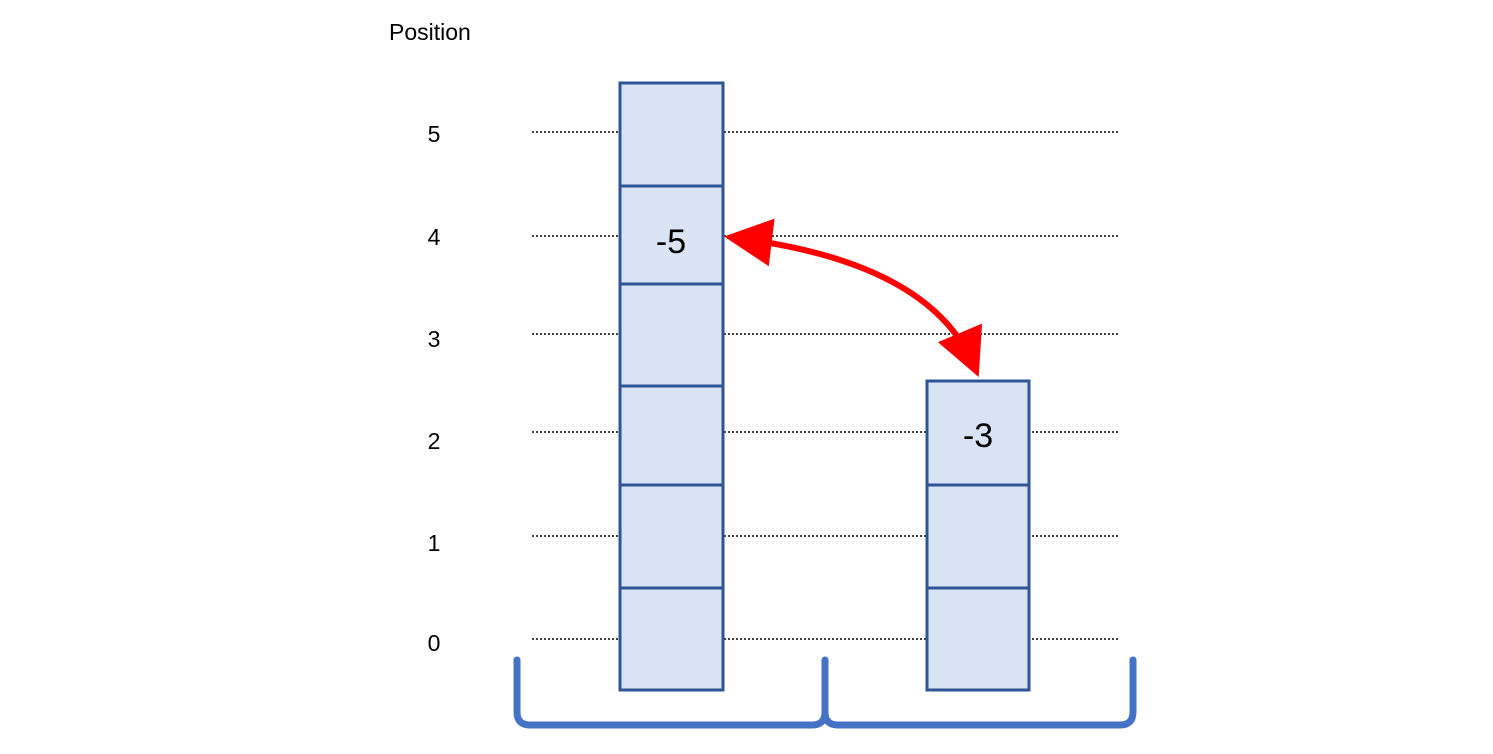  I want to click on left-stack-value-4: -5, so click(671, 242).